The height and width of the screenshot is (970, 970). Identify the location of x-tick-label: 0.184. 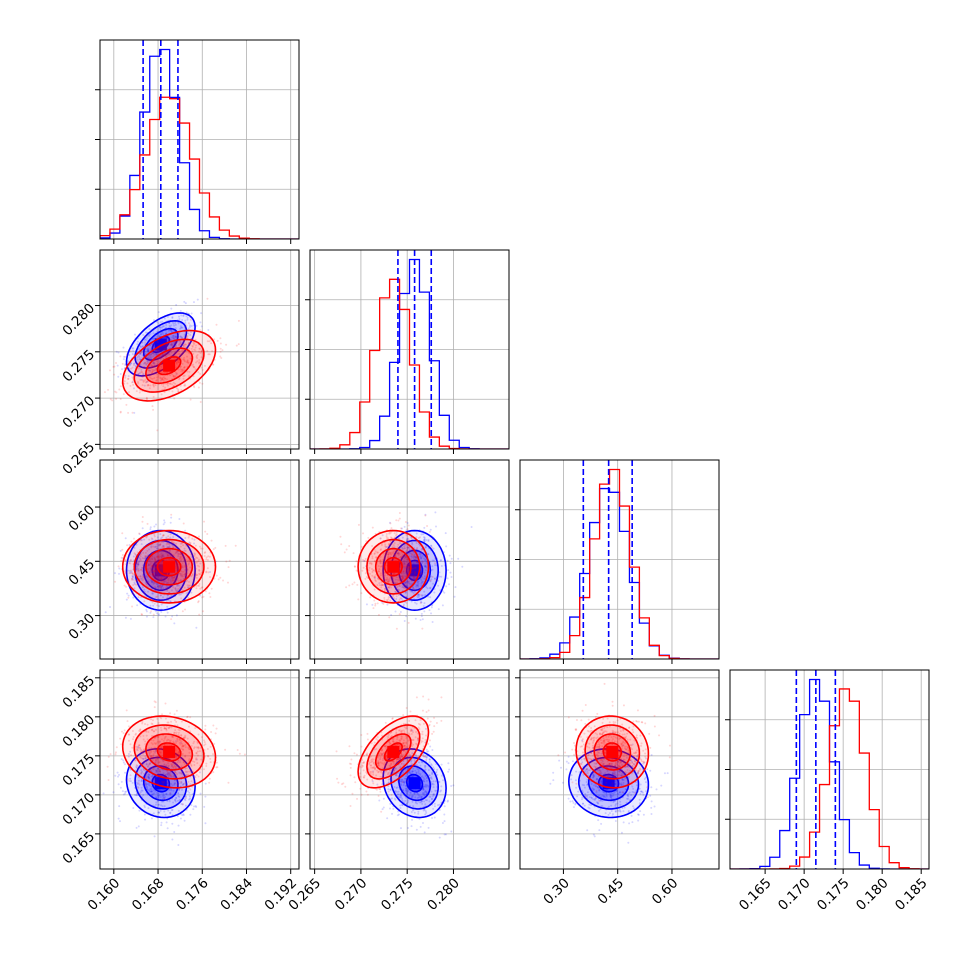
(236, 894).